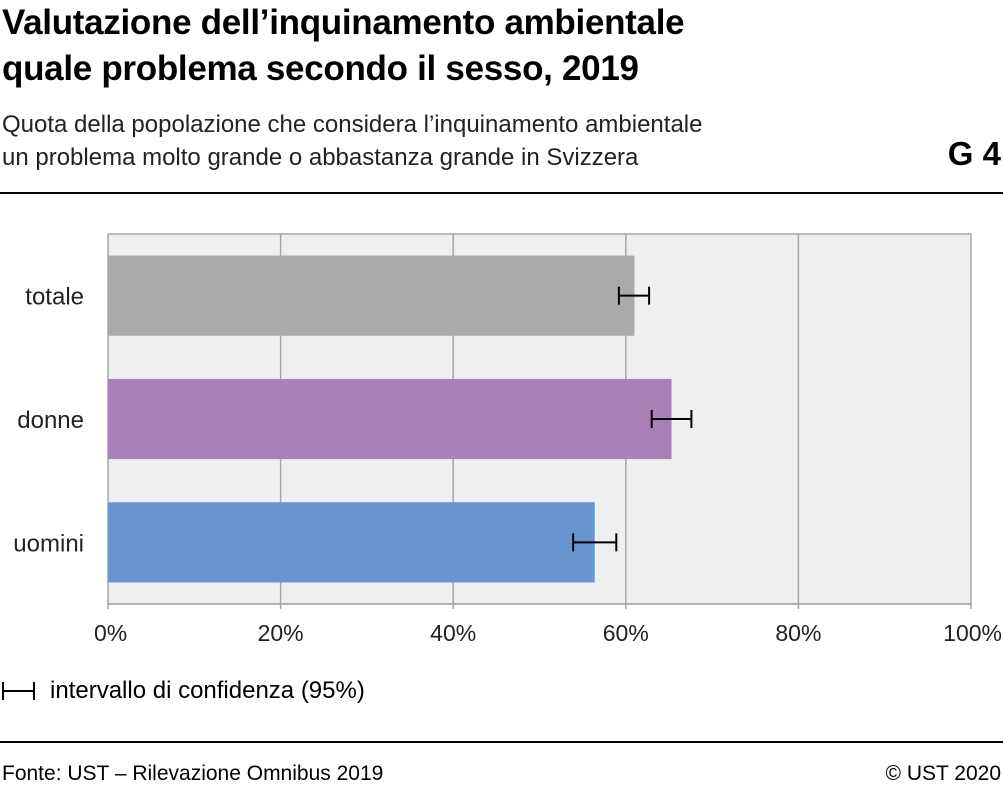 The width and height of the screenshot is (1003, 790). What do you see at coordinates (943, 773) in the screenshot?
I see `copyright: © UST 2020` at bounding box center [943, 773].